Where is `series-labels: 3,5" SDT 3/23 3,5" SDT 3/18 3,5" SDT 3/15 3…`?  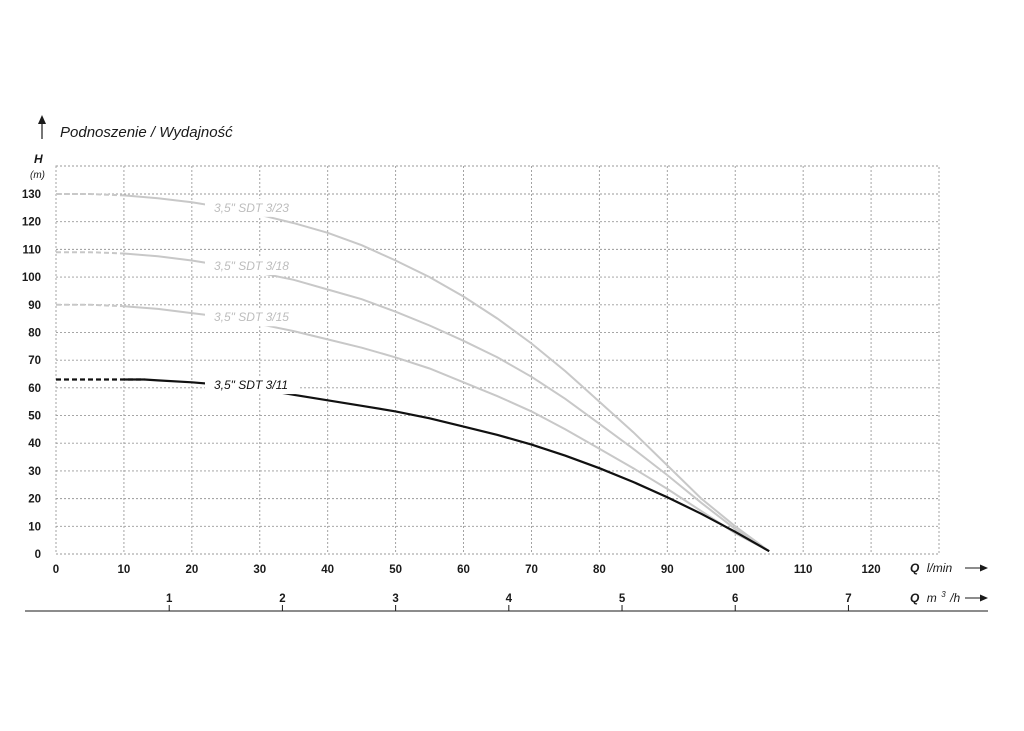
series-labels: 3,5" SDT 3/23 3,5" SDT 3/18 3,5" SDT 3/15 3… is located at coordinates (252, 296).